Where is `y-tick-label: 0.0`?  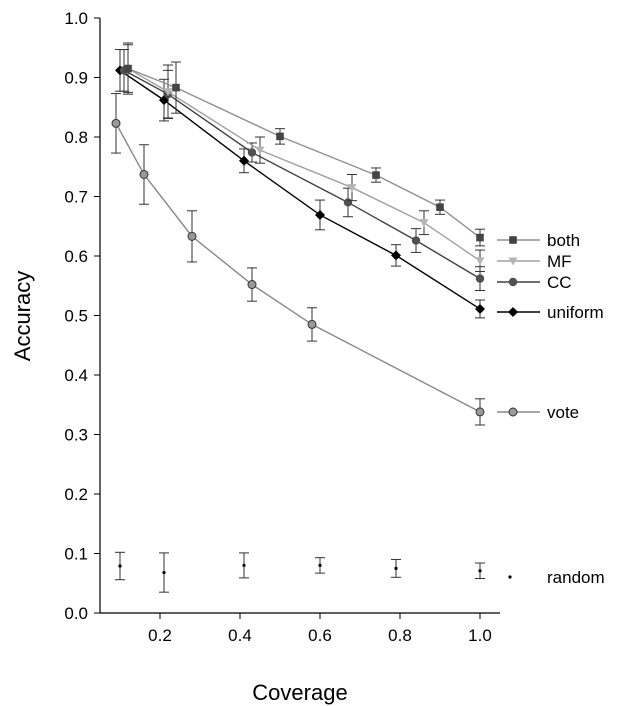
y-tick-label: 0.0 is located at coordinates (76, 613).